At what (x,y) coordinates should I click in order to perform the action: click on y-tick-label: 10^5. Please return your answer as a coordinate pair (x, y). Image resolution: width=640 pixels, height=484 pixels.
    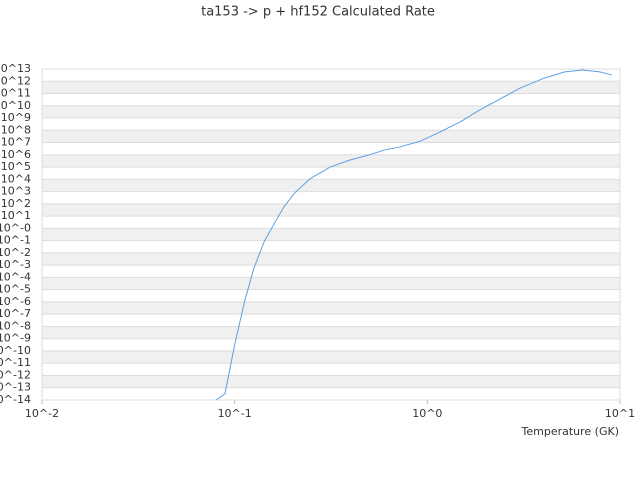
    Looking at the image, I should click on (16, 166).